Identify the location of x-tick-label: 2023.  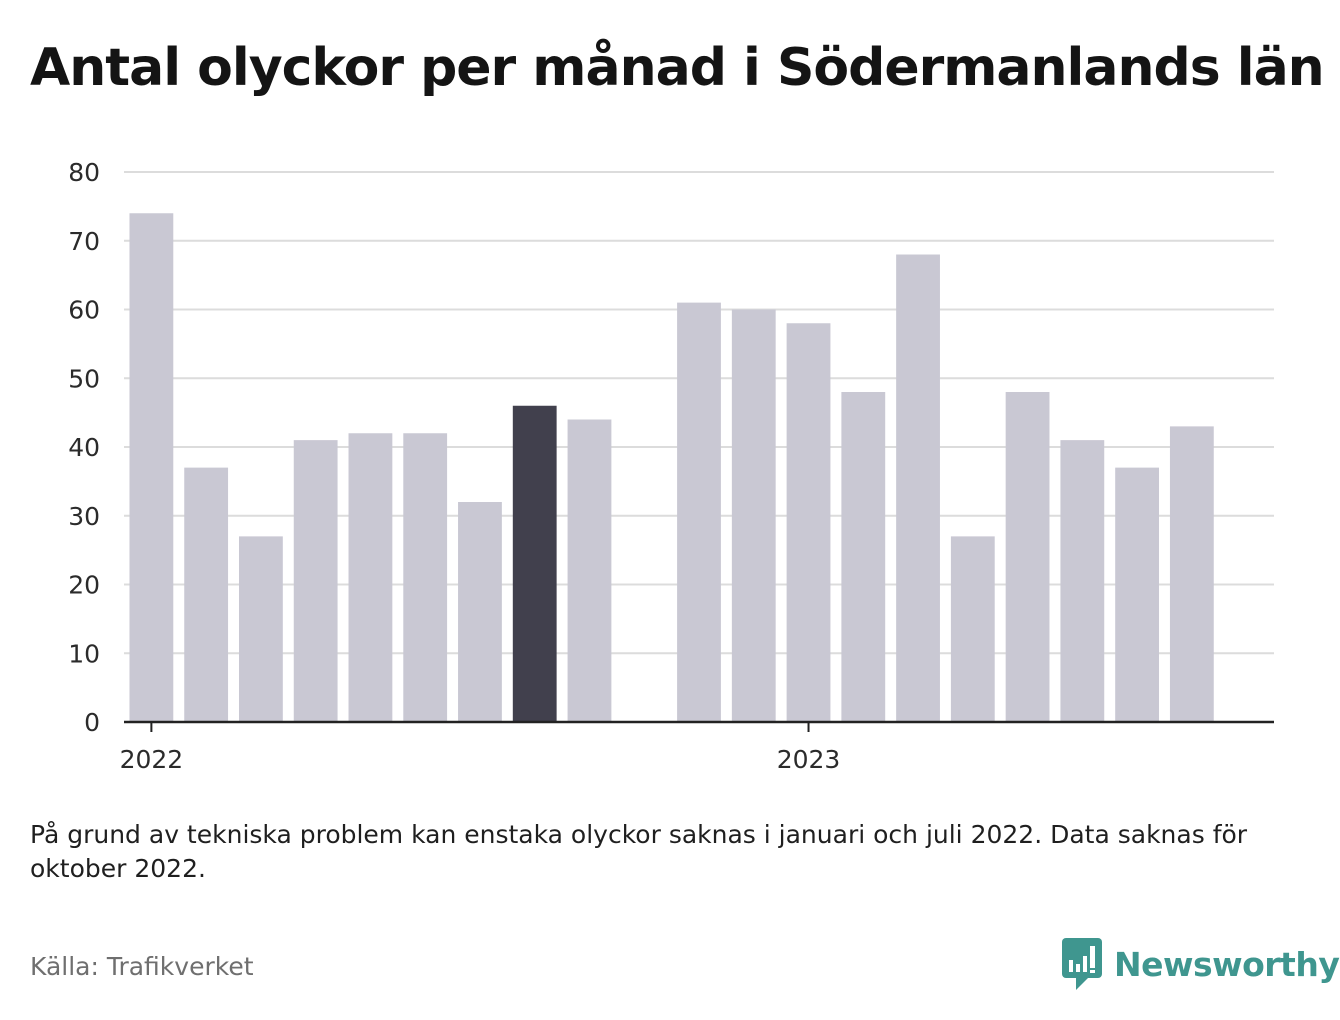
(809, 759).